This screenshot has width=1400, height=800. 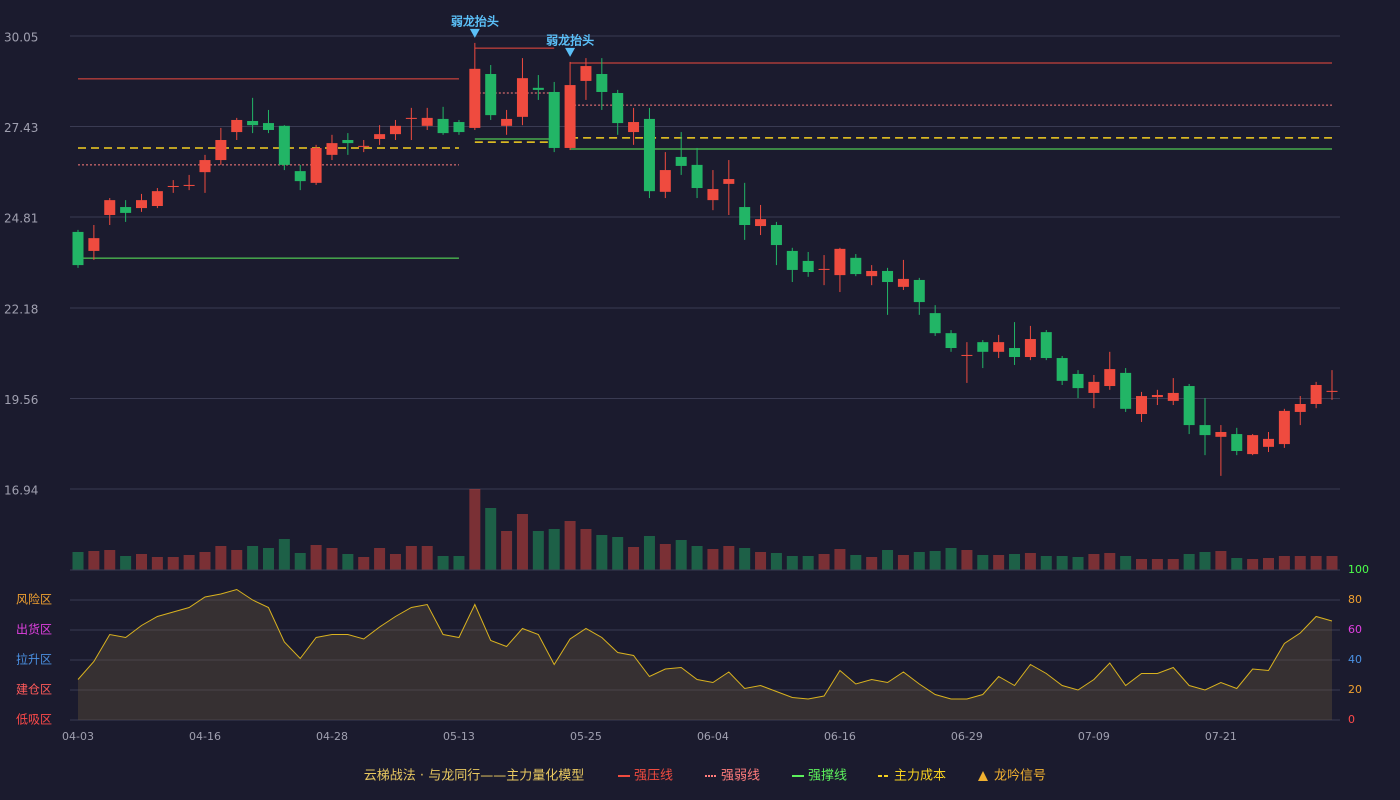 I want to click on legend-label: 强撑线, so click(x=827, y=776).